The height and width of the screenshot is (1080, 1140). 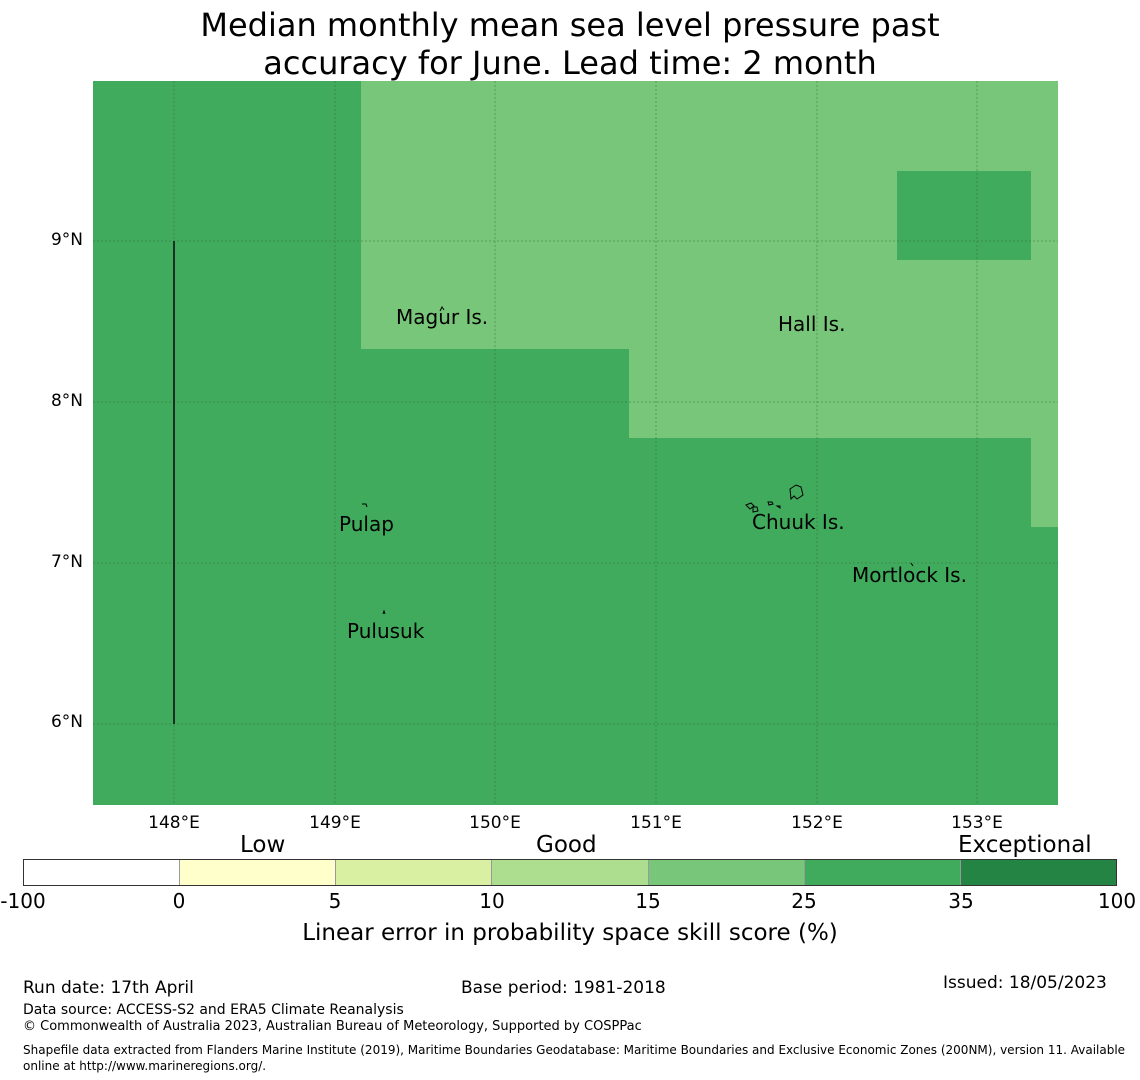 What do you see at coordinates (442, 309) in the screenshot?
I see `magur-island-outline` at bounding box center [442, 309].